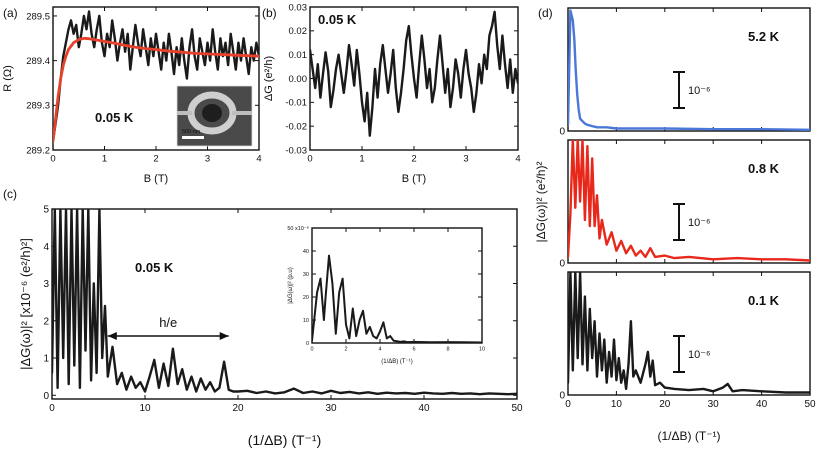  Describe the element at coordinates (269, 78) in the screenshot. I see `y-axis-label: ΔG (e²/h)` at that location.